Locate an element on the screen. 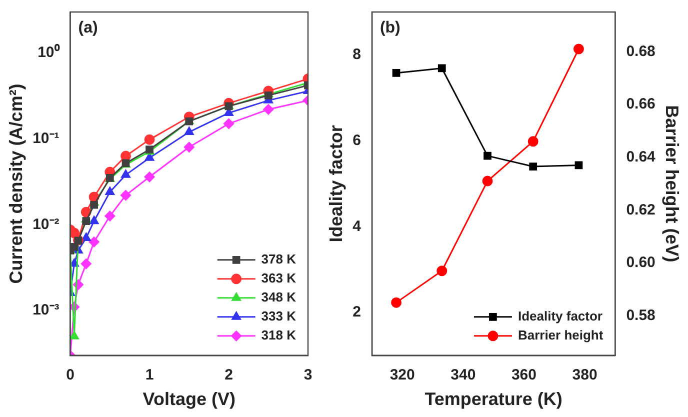 This screenshot has width=688, height=417. x-tick-label: 360 is located at coordinates (523, 375).